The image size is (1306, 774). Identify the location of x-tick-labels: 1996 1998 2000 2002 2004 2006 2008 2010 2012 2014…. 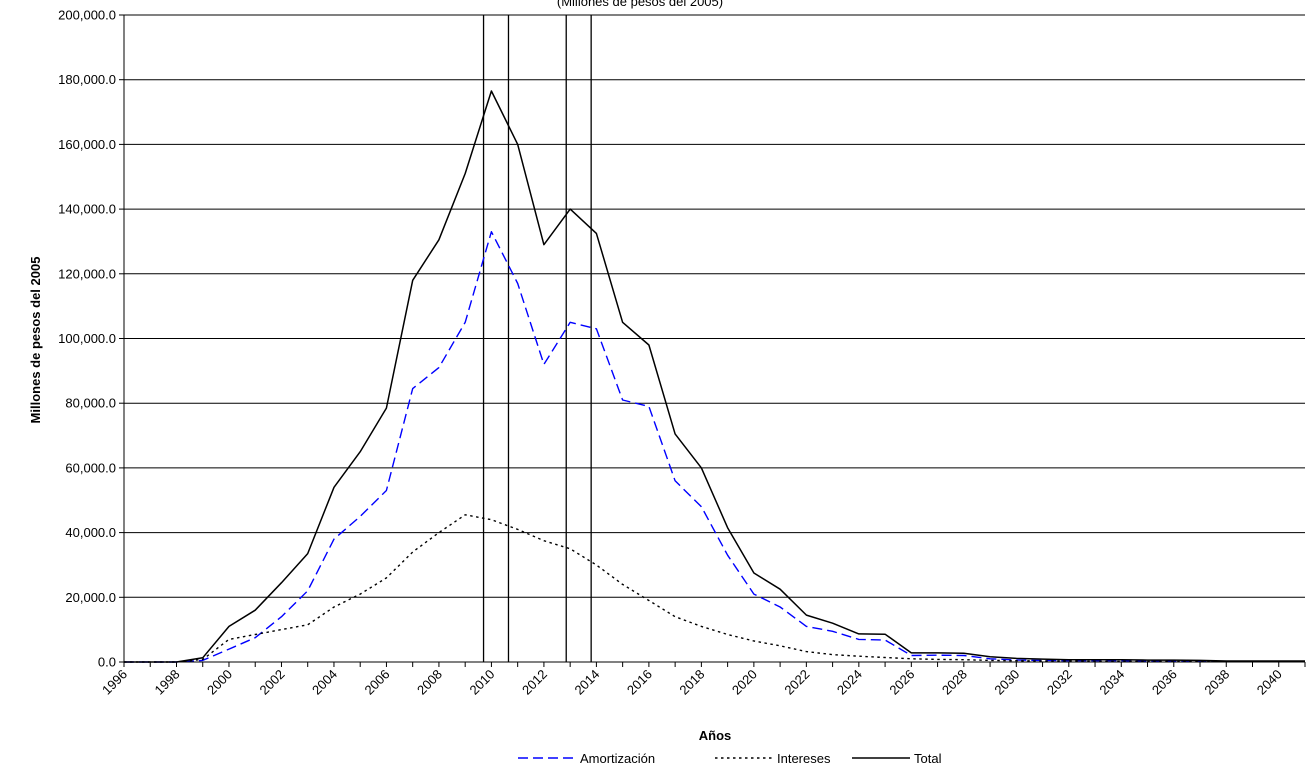
(692, 682).